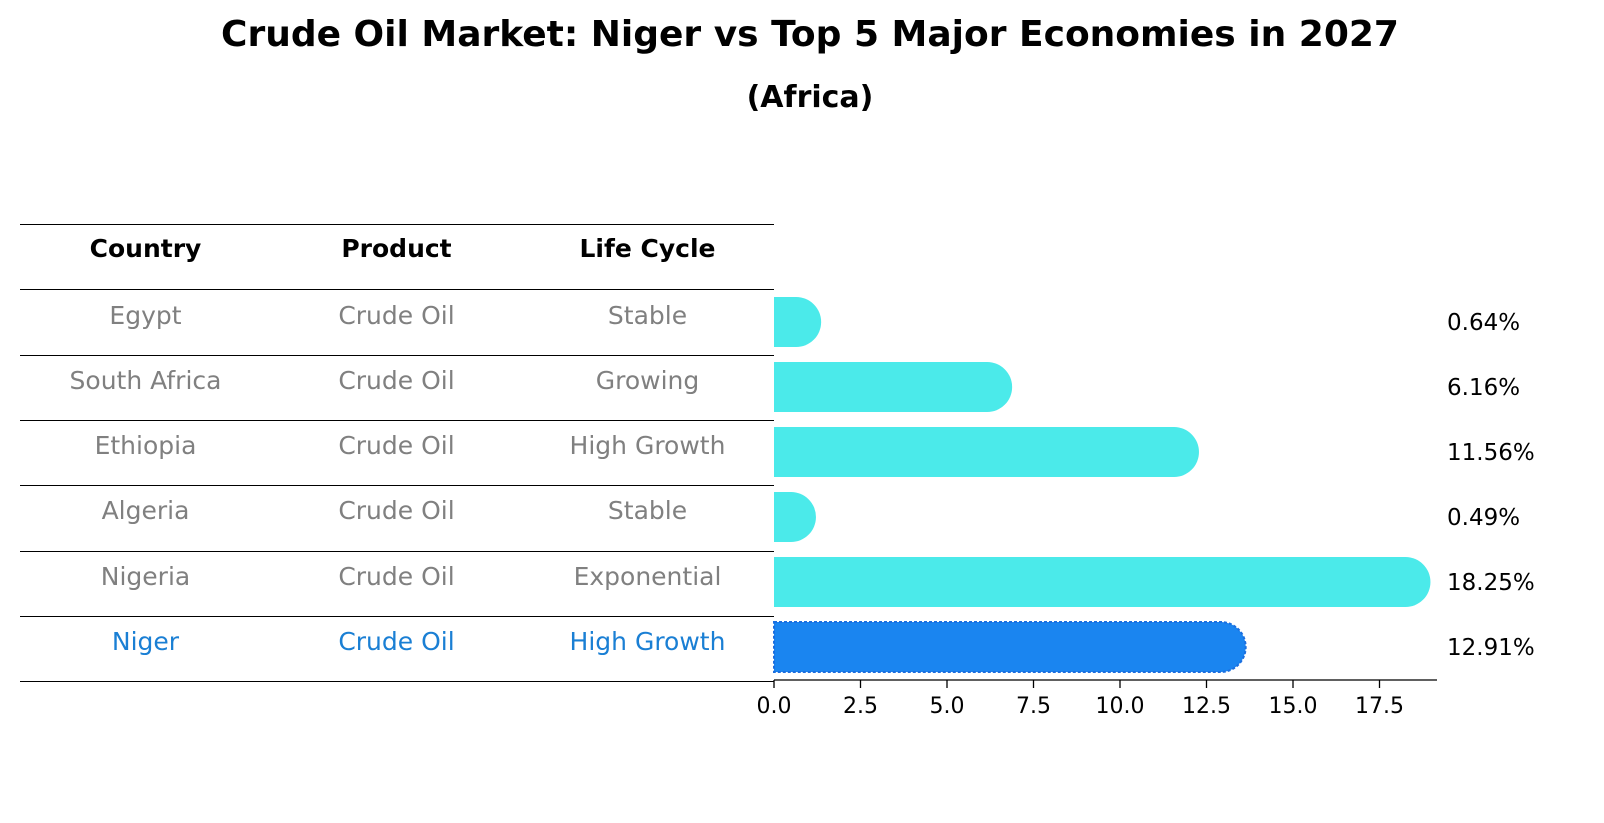 Image resolution: width=1604 pixels, height=823 pixels. Describe the element at coordinates (774, 706) in the screenshot. I see `x-tick-label: 0.0` at that location.